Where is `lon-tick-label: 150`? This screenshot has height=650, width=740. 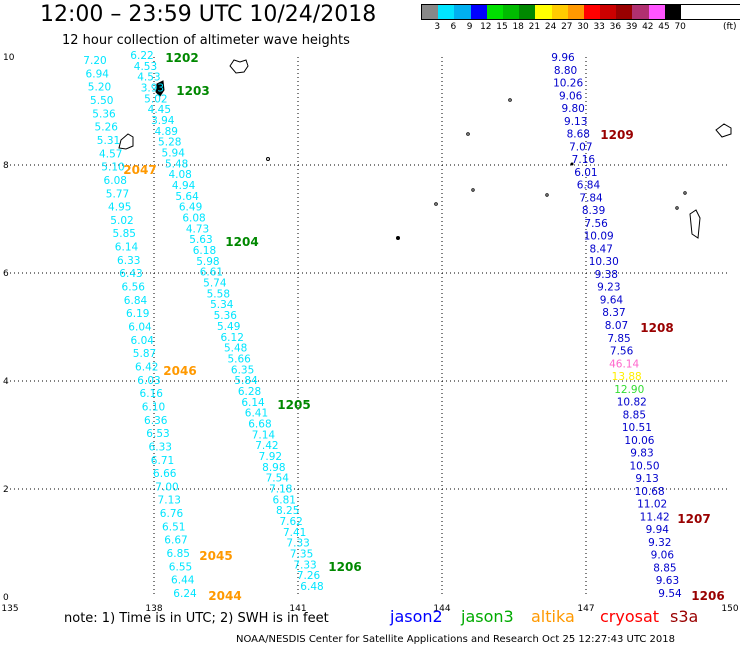 lon-tick-label: 150 is located at coordinates (729, 609).